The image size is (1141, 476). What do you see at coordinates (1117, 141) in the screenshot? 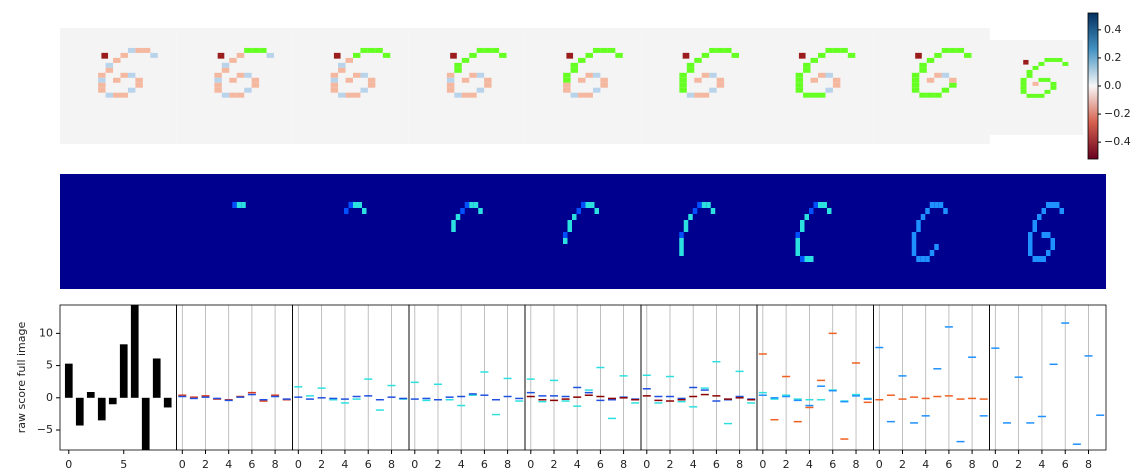
I see `colorbar-tick-label: −0.4` at bounding box center [1117, 141].